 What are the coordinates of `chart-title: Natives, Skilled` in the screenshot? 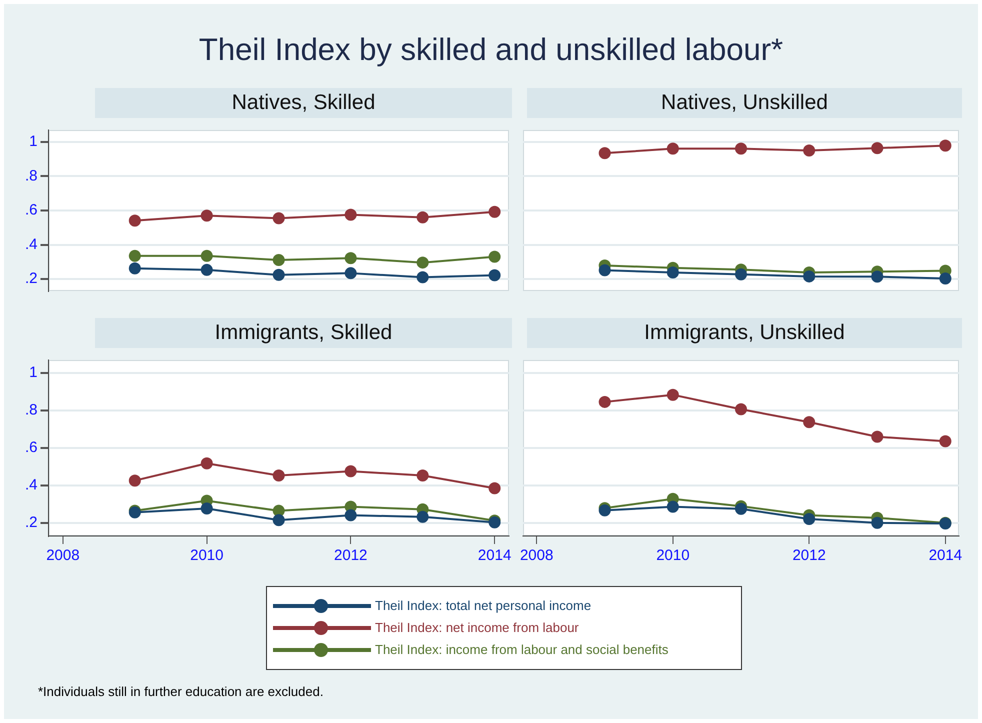 It's located at (303, 103).